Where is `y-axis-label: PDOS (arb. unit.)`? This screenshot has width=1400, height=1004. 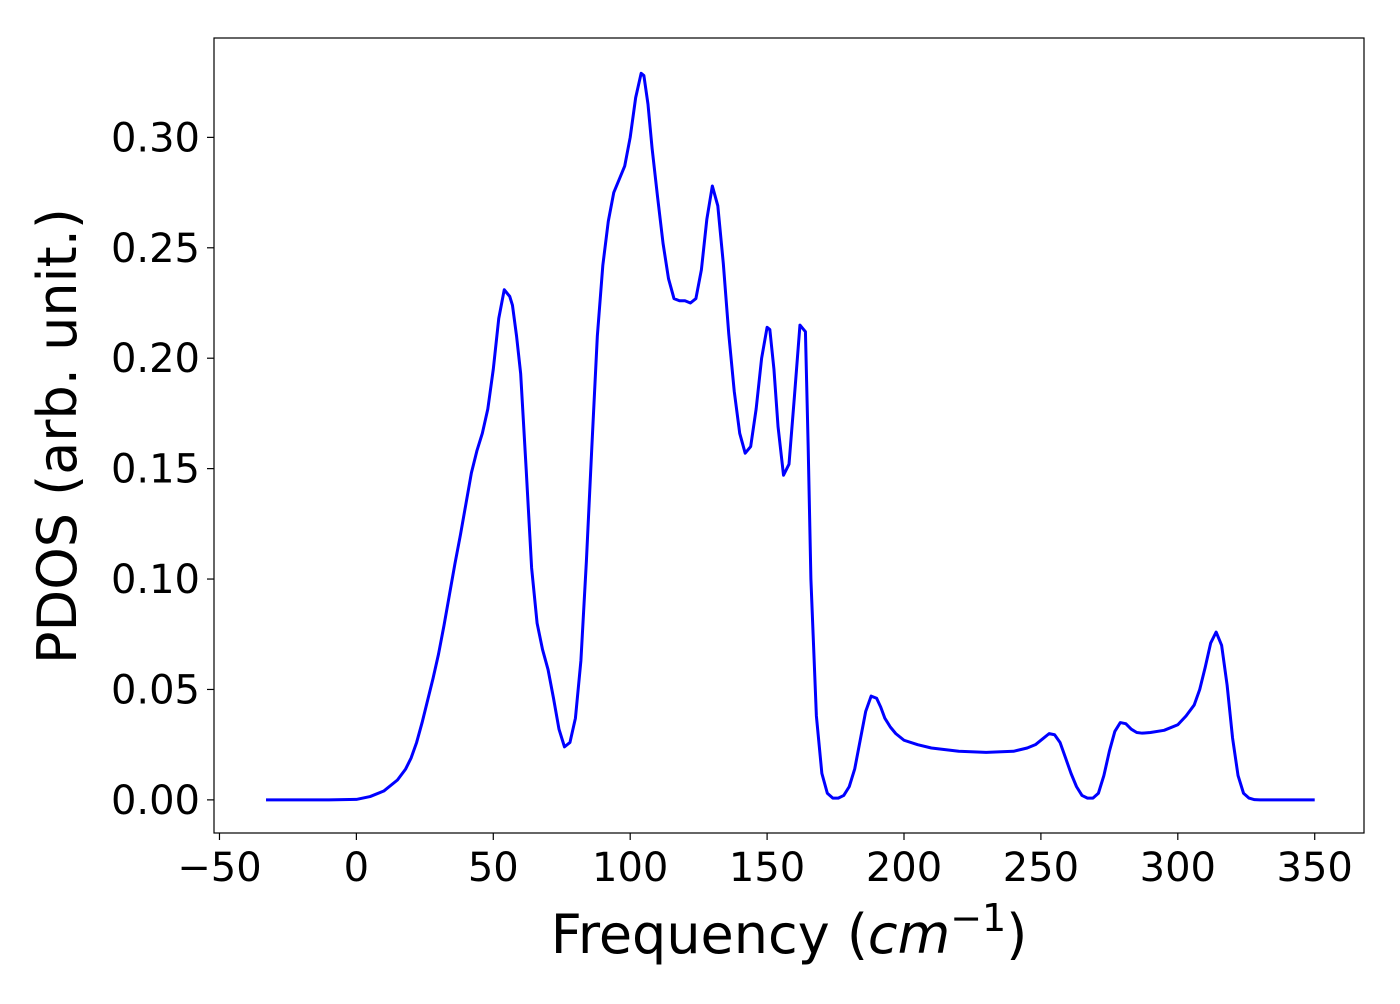 y-axis-label: PDOS (arb. unit.) is located at coordinates (57, 436).